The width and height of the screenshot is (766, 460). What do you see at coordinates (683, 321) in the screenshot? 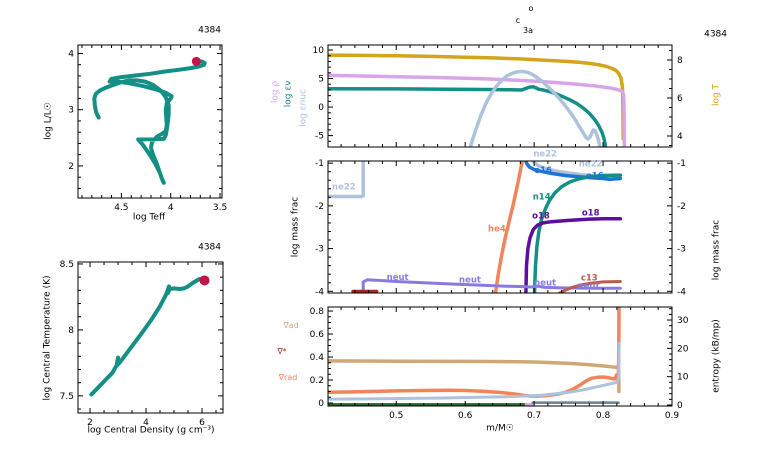
I see `tick-label: 30` at bounding box center [683, 321].